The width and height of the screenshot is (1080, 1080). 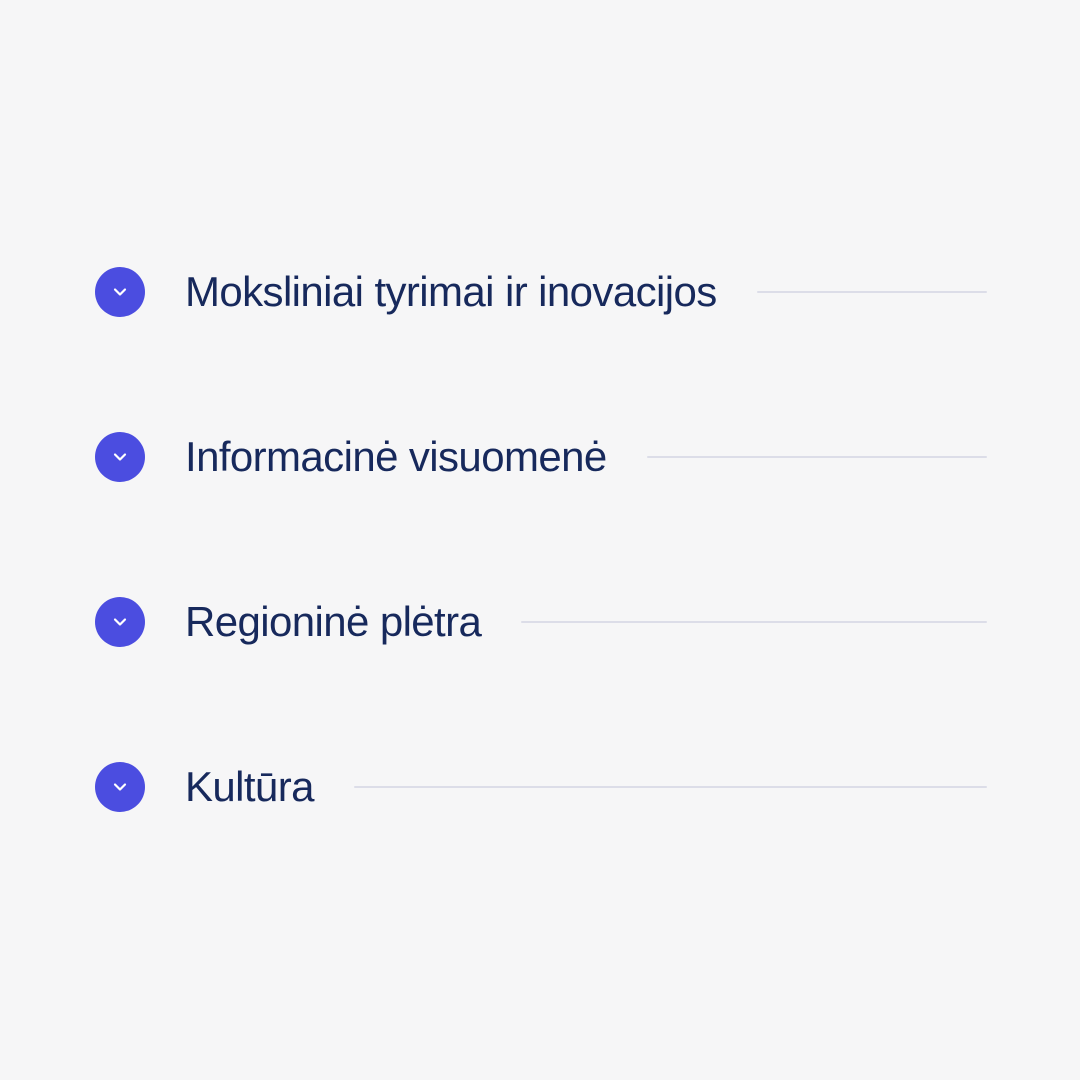 I want to click on accordion-item-regional-development: Regioninė plėtra, so click(x=541, y=622).